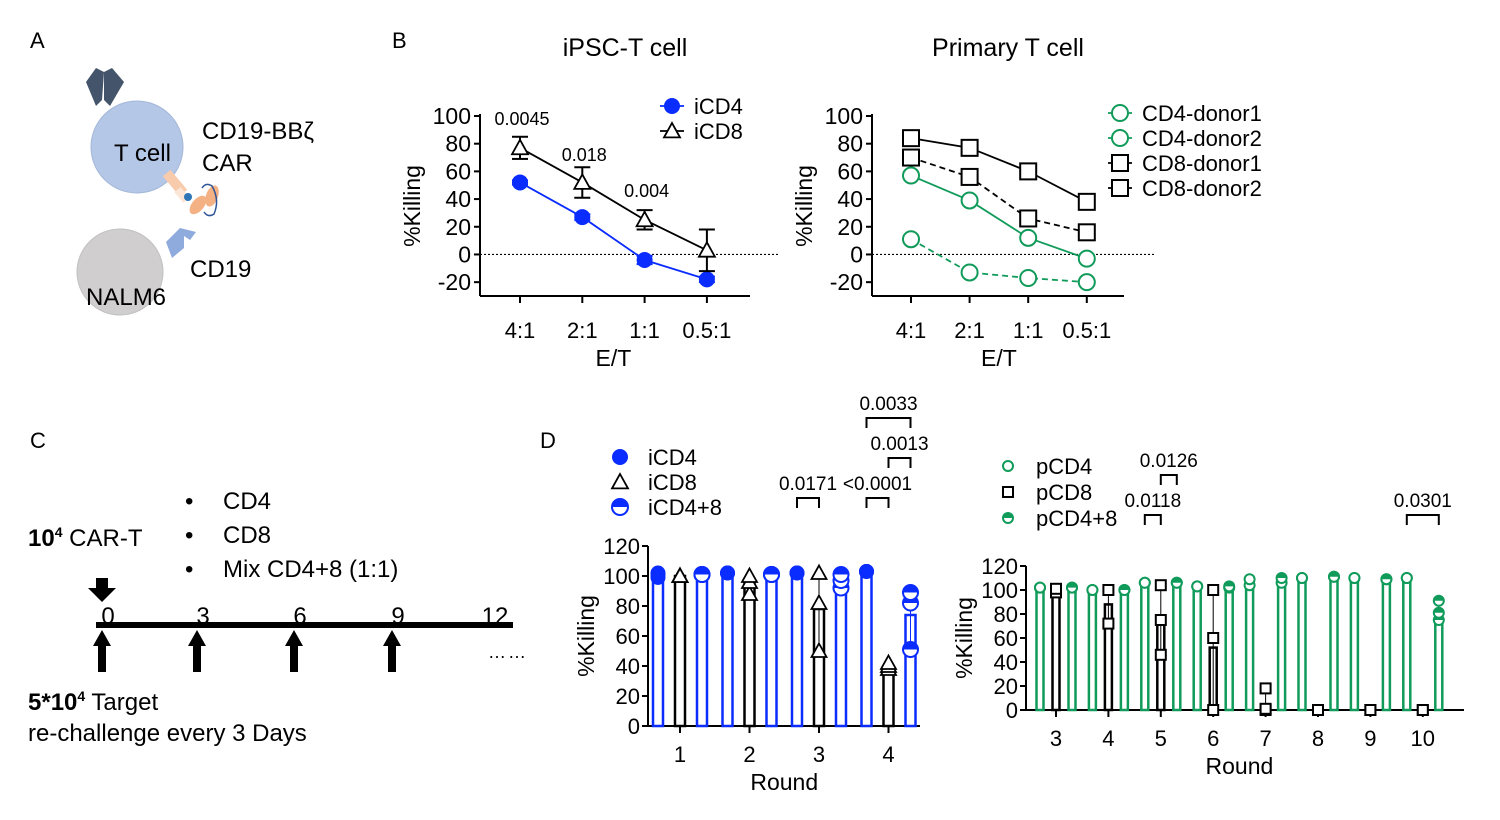 This screenshot has height=820, width=1500. I want to click on cd19-label: CD19, so click(221, 269).